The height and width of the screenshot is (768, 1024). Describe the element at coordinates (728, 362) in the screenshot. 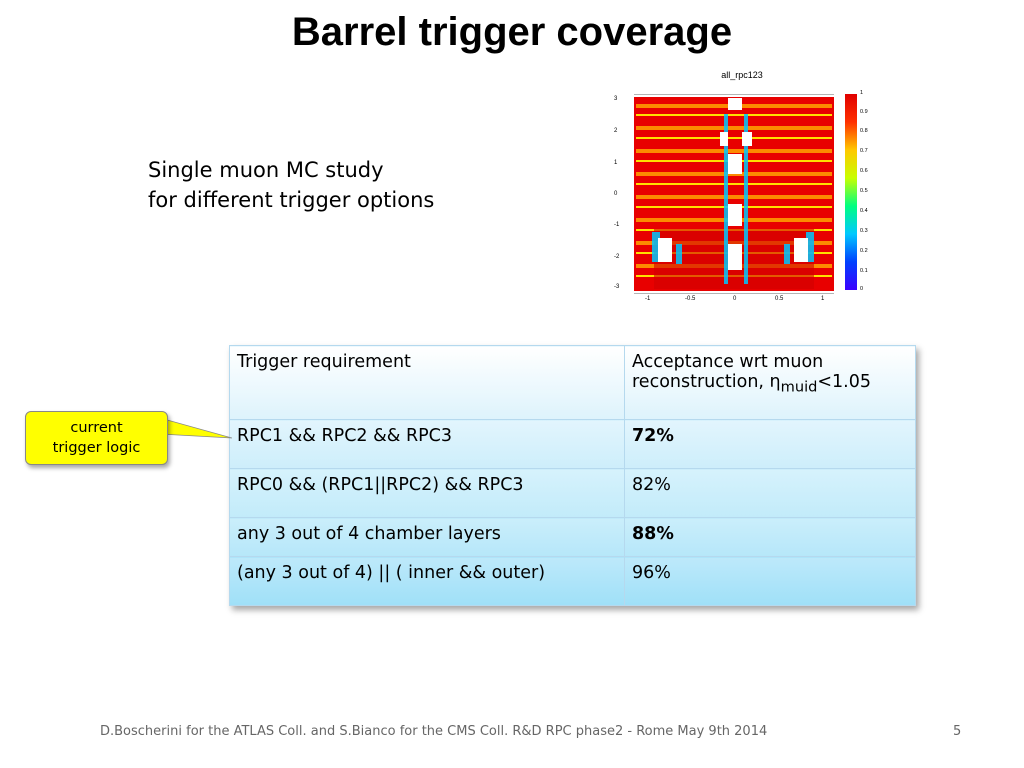

I see `header-acceptance-line1: Acceptance wrt muon` at that location.